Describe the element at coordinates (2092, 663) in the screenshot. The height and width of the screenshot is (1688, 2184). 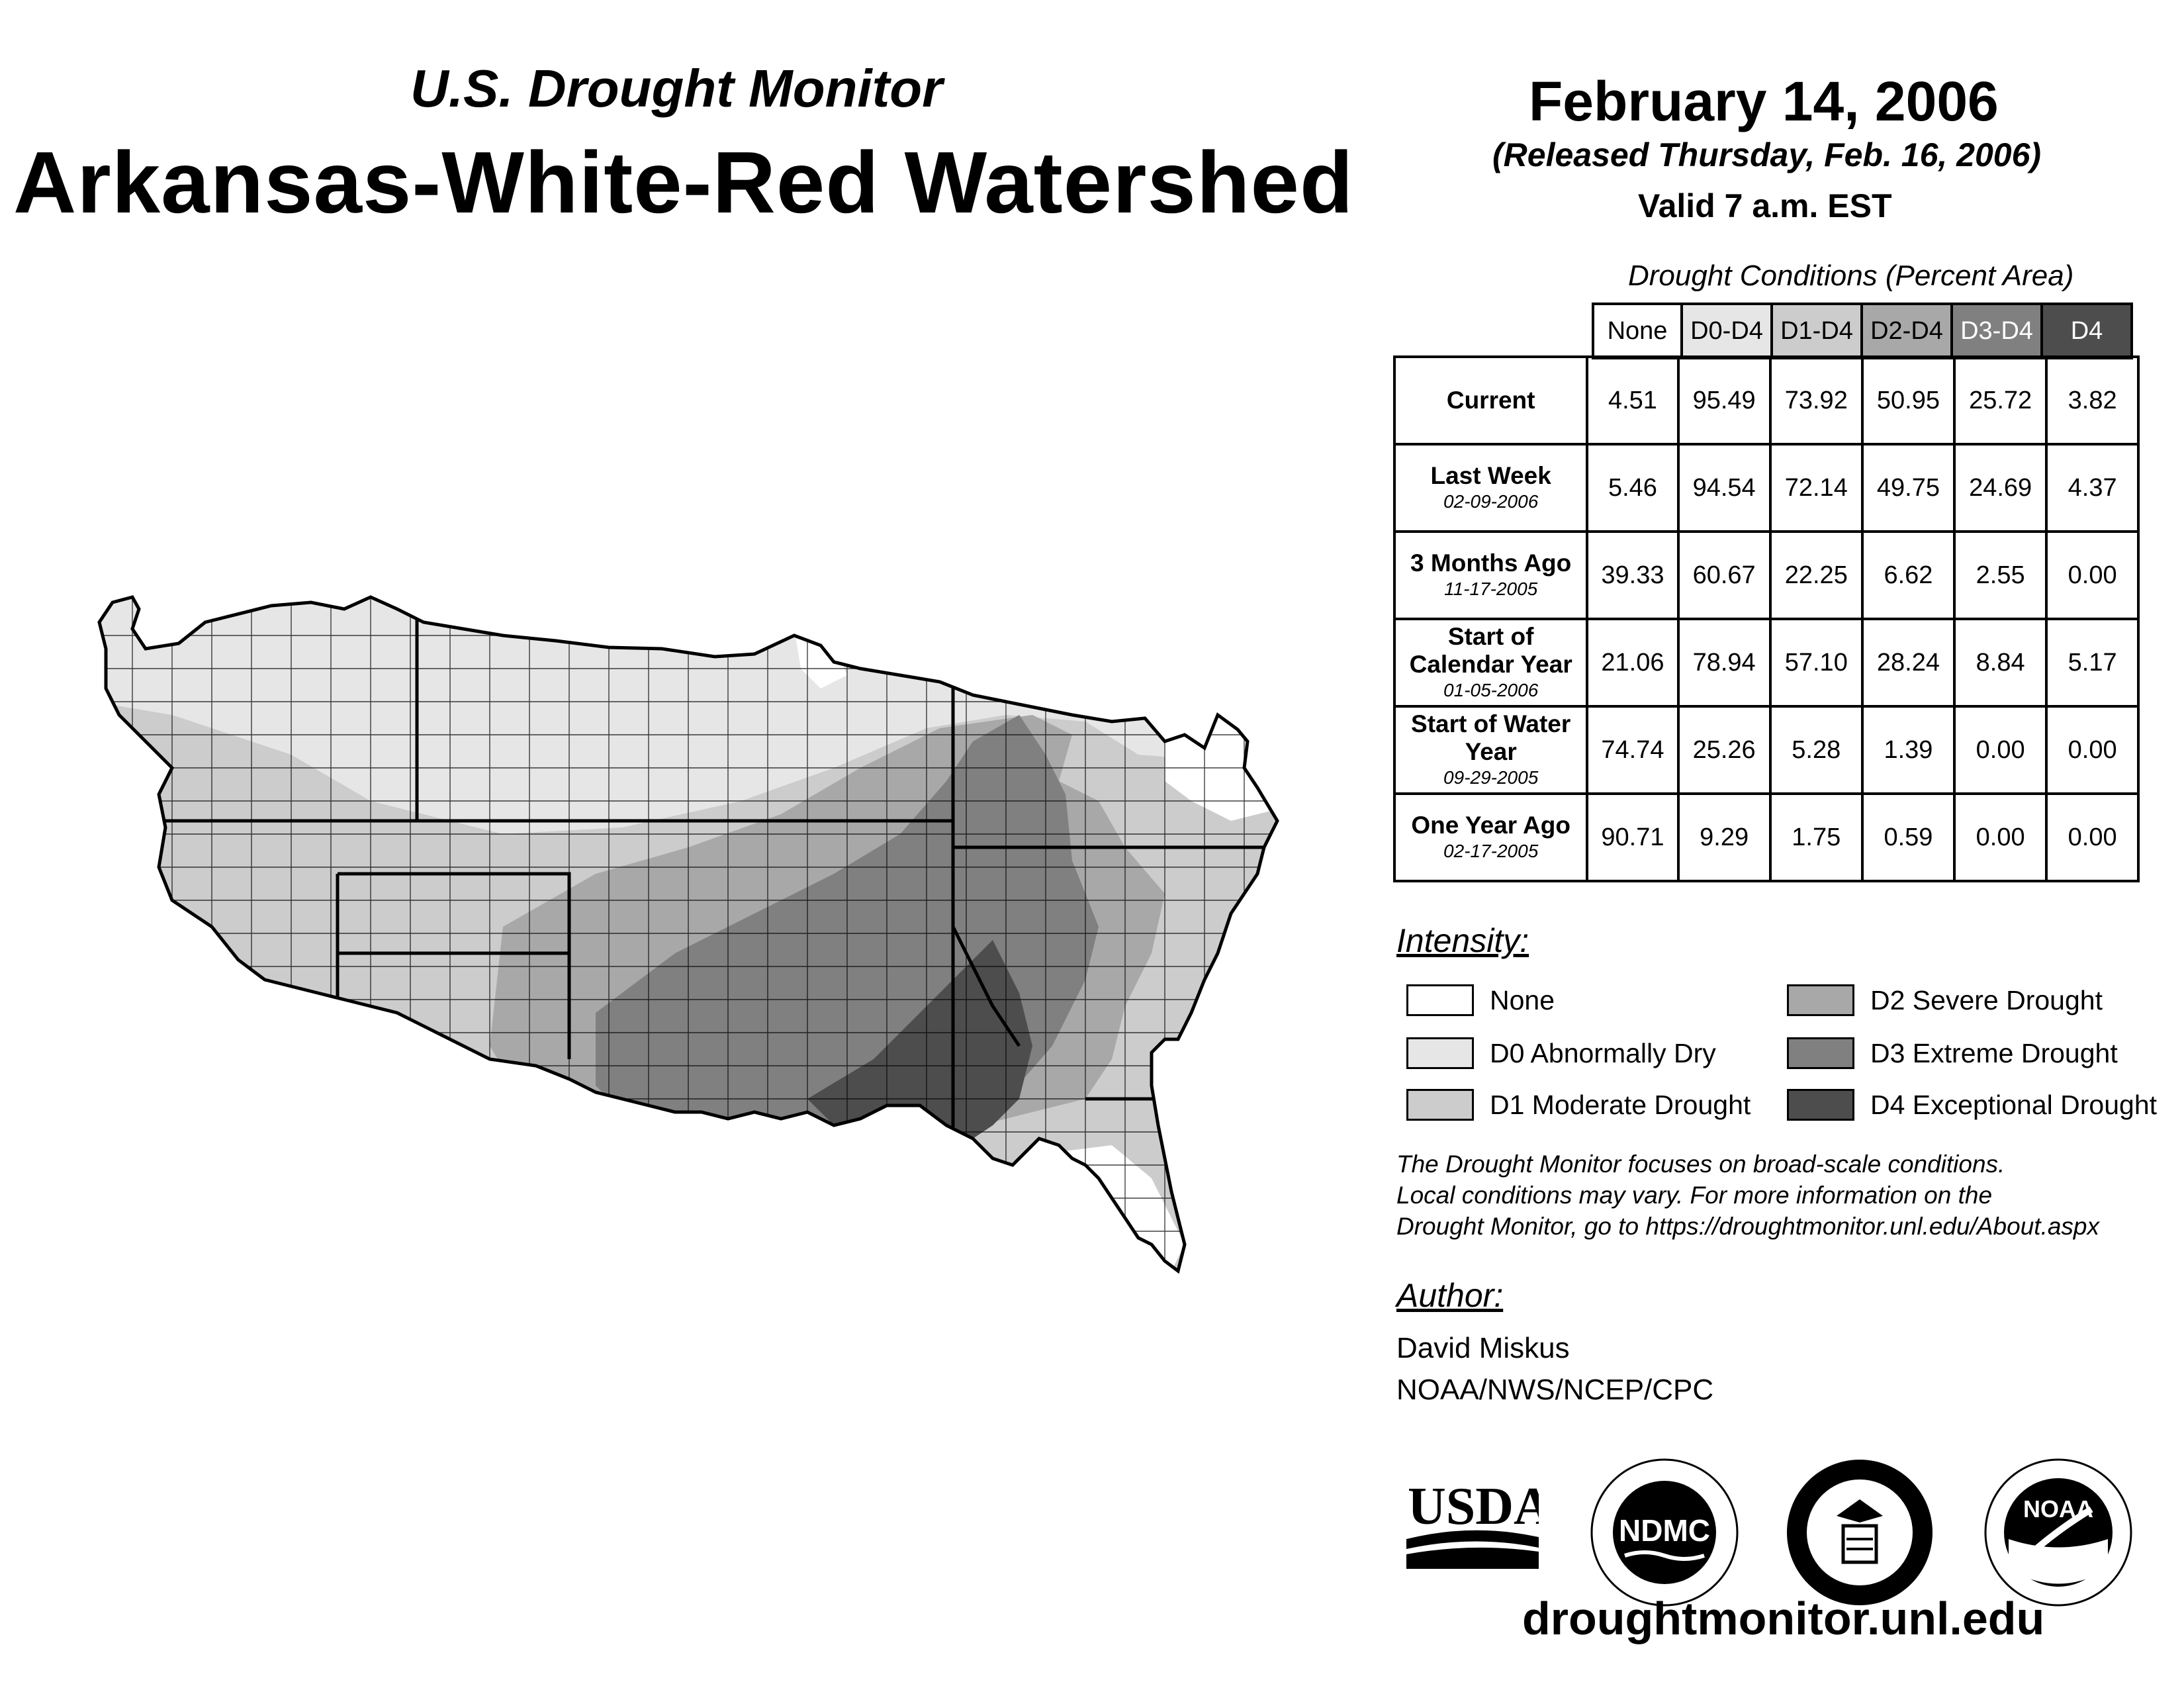
I see `cell-d4: 5.17` at that location.